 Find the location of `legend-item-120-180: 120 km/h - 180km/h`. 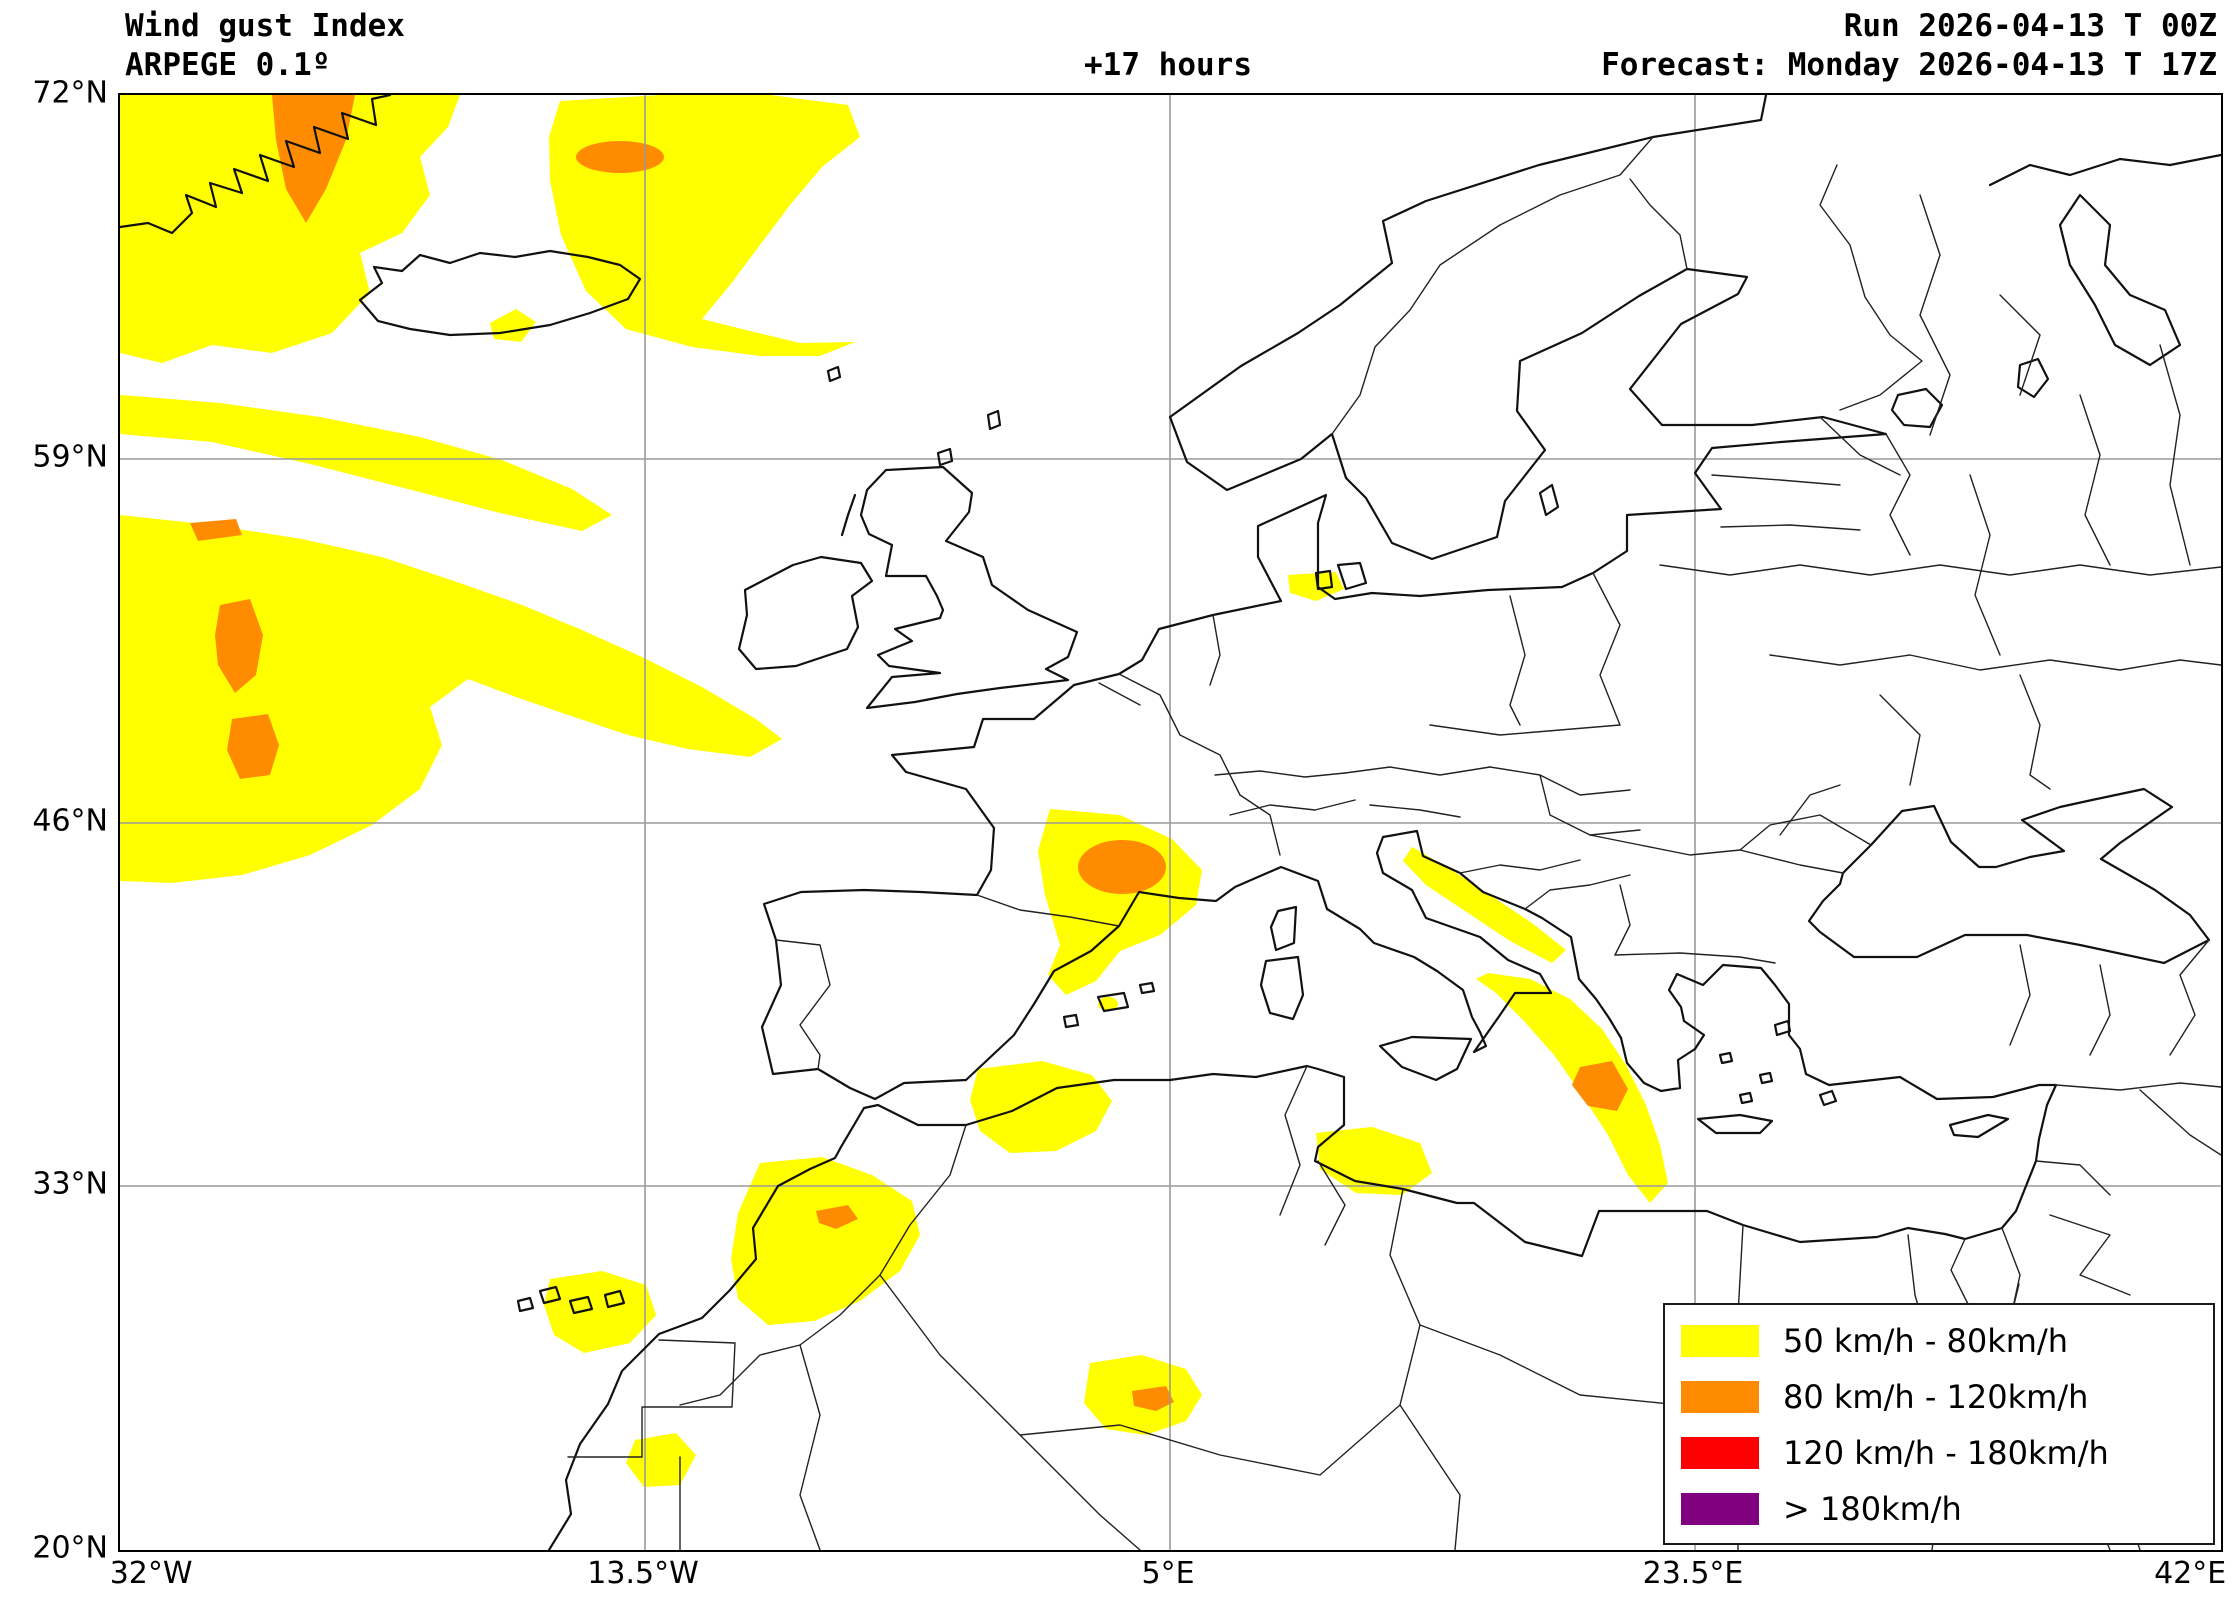

legend-item-120-180: 120 km/h - 180km/h is located at coordinates (1942, 1453).